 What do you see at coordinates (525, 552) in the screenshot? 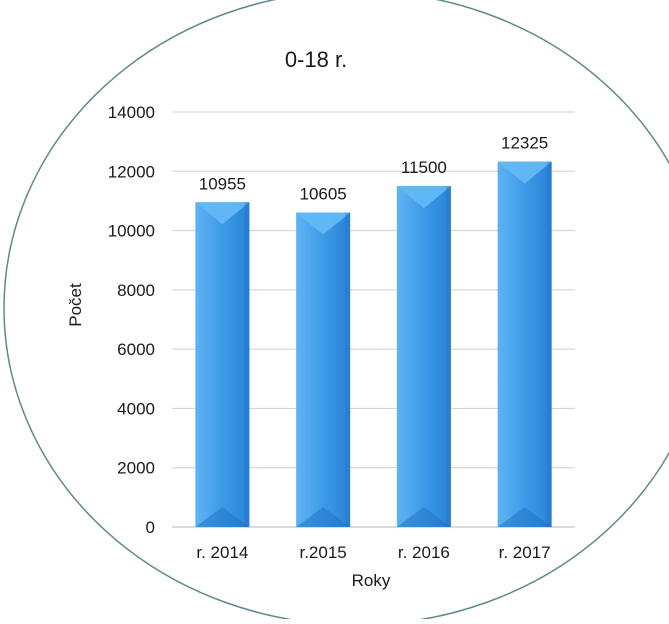
I see `x-tick-label: r. 2017` at bounding box center [525, 552].